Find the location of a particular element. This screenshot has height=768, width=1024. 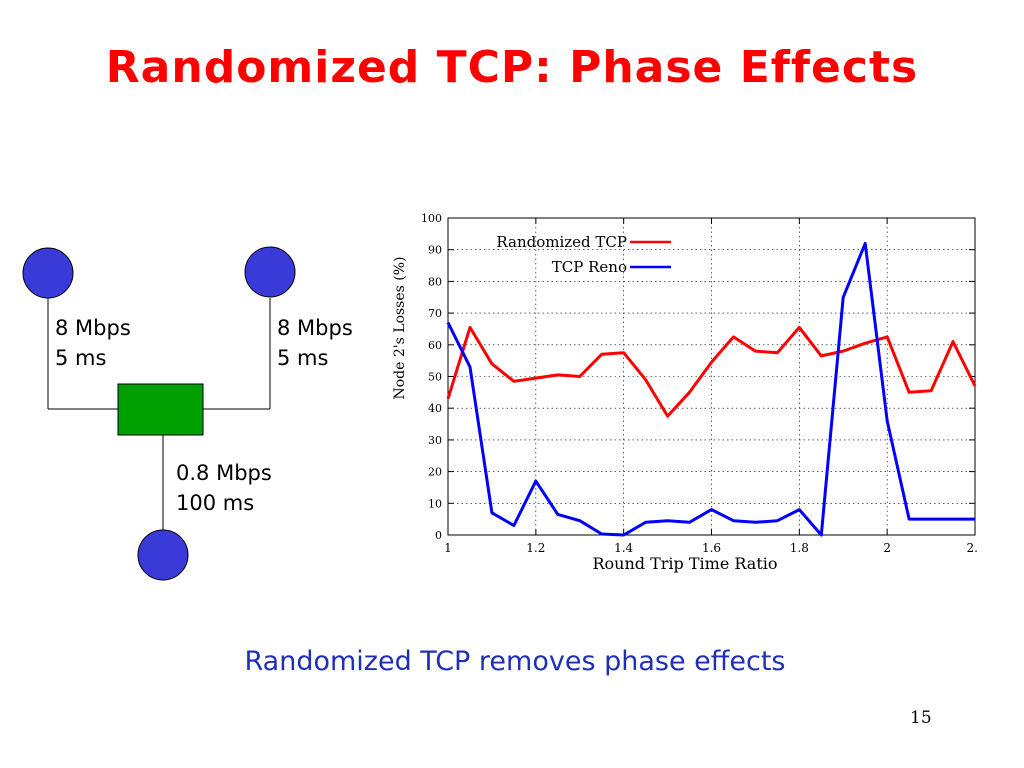

right-link-delay: 5 ms is located at coordinates (303, 358).